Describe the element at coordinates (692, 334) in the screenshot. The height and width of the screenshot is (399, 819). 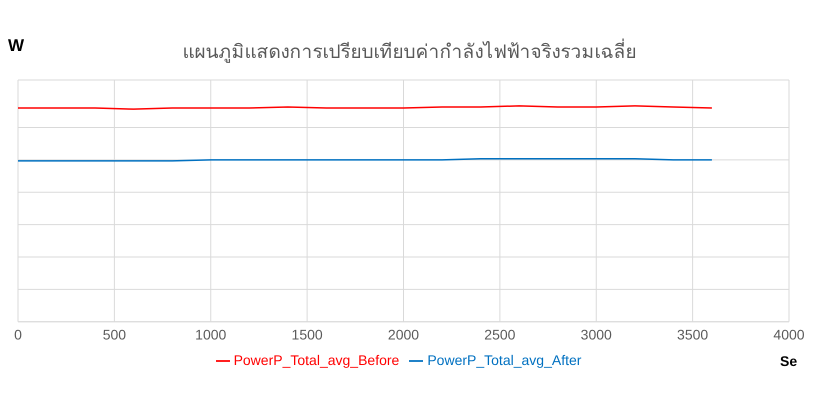
I see `x-tick-label: 3500` at that location.